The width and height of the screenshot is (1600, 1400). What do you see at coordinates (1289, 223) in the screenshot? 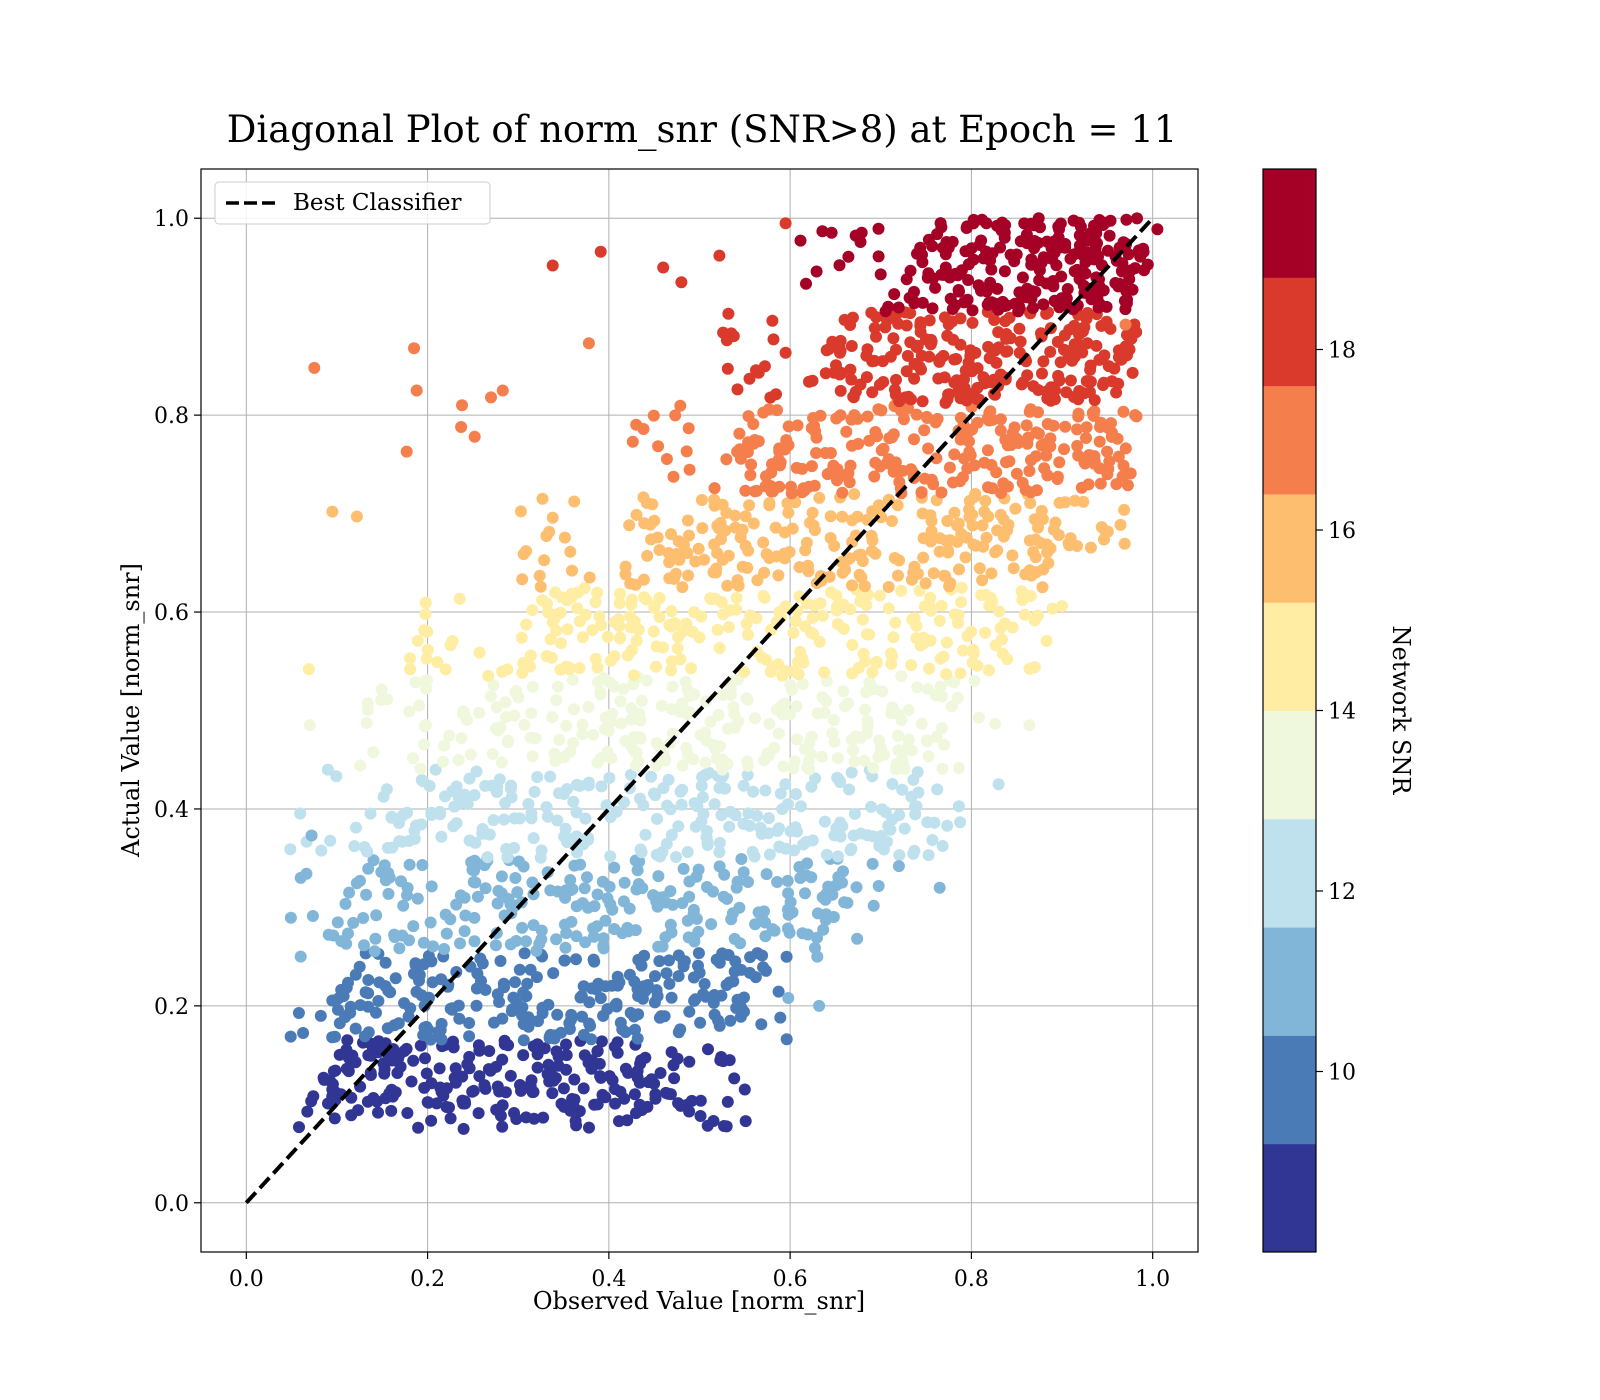
I see `colorbar-segment` at bounding box center [1289, 223].